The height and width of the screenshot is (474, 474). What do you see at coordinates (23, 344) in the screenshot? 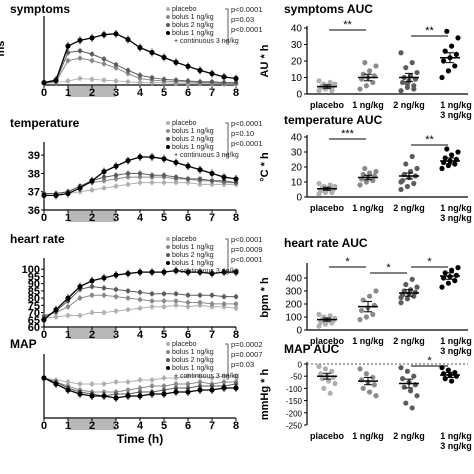
I see `panel-title: MAP` at bounding box center [23, 344].